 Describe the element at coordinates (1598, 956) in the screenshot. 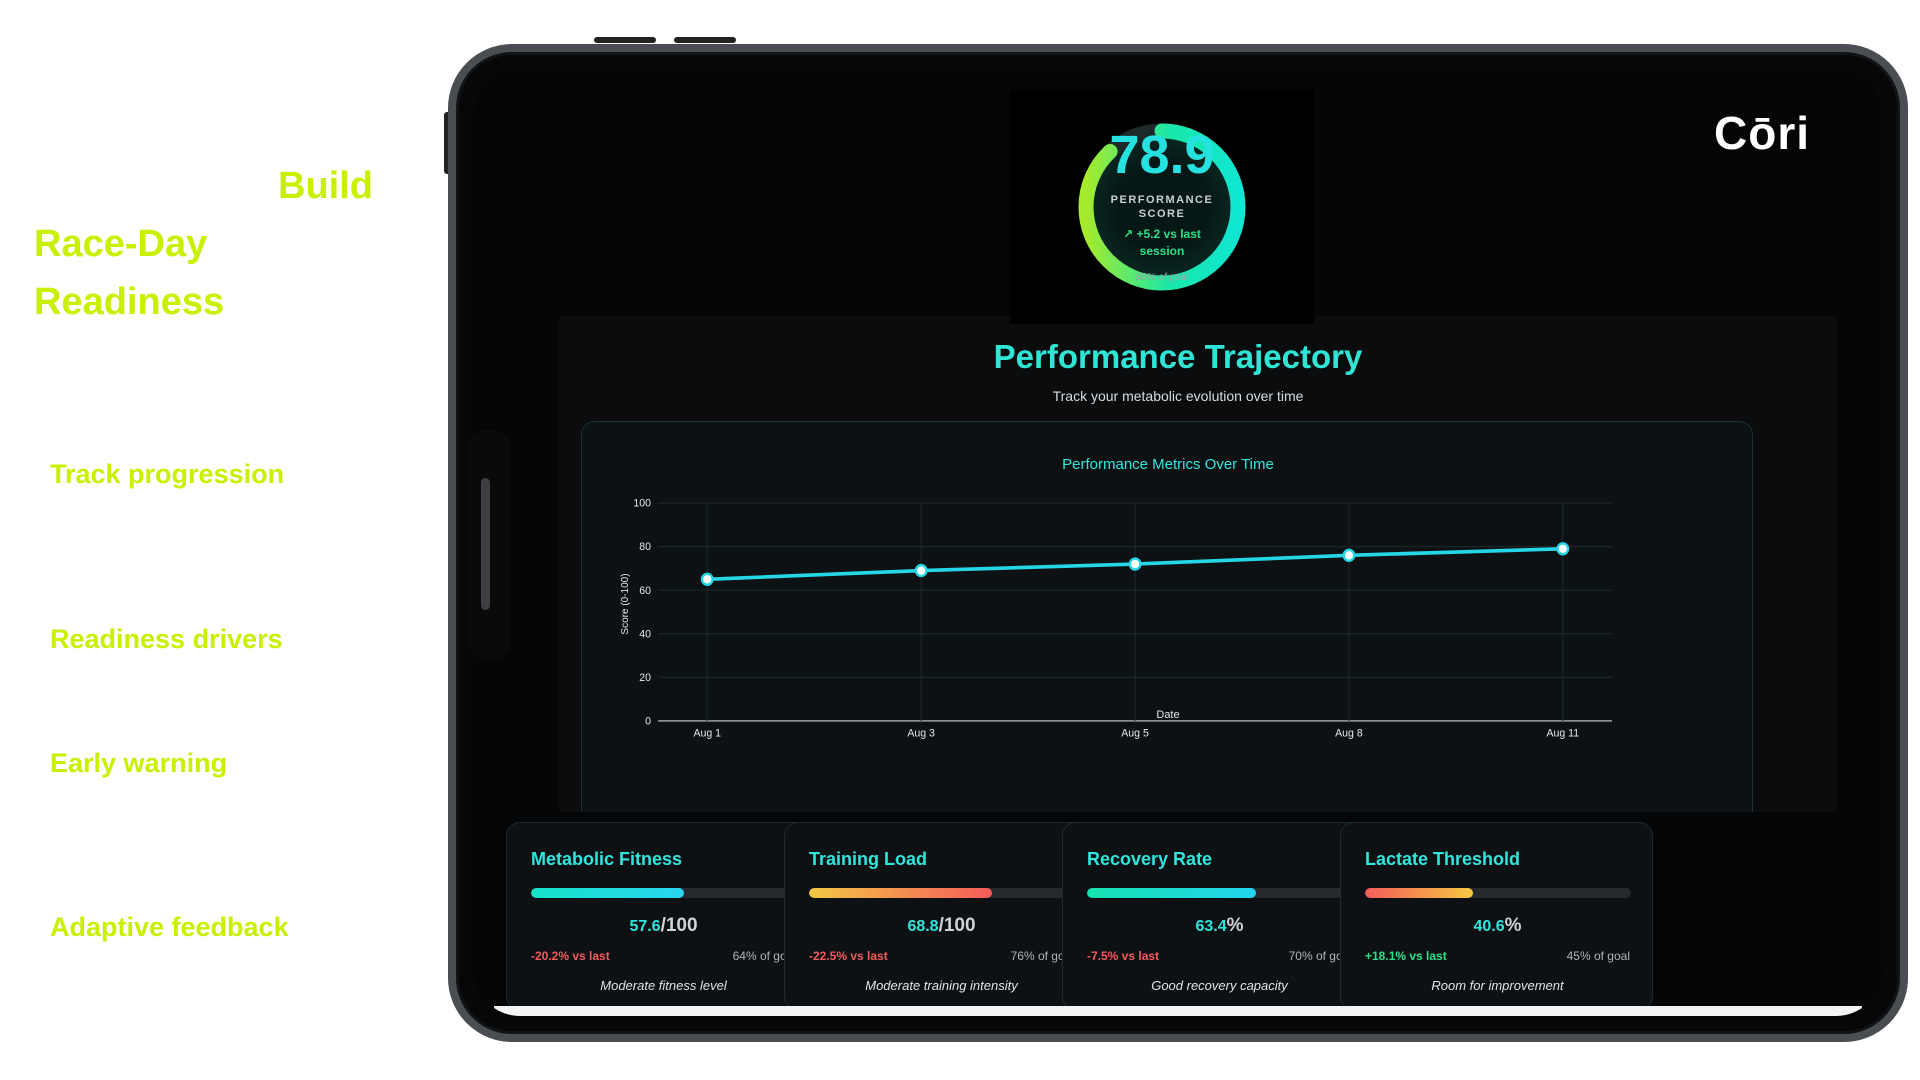

I see `metric-goal: 45% of goal` at that location.